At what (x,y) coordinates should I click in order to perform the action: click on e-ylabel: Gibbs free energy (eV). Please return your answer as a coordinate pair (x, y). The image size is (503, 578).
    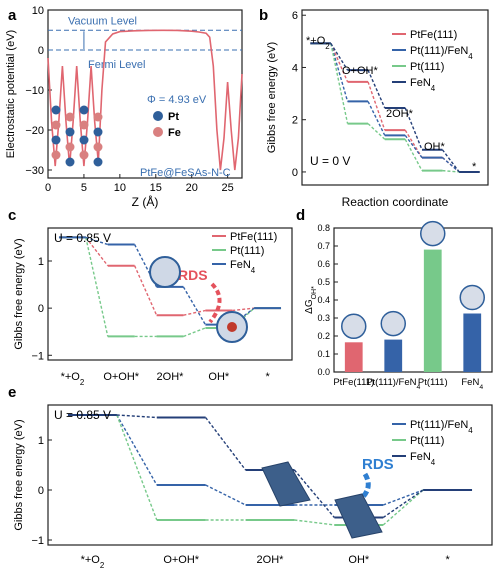
    Looking at the image, I should click on (19, 474).